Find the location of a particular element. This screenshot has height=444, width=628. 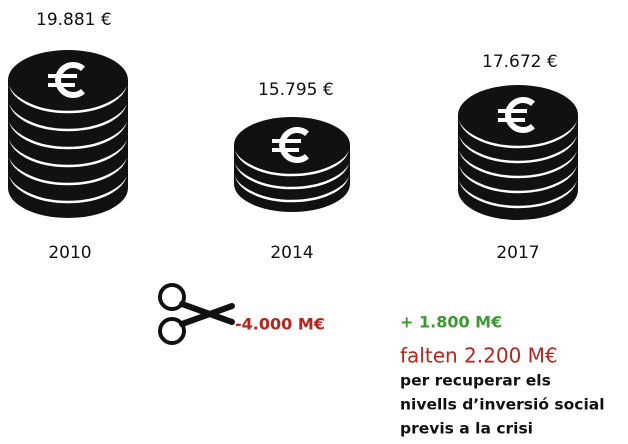

note-line: previs a la crisi is located at coordinates (466, 429).